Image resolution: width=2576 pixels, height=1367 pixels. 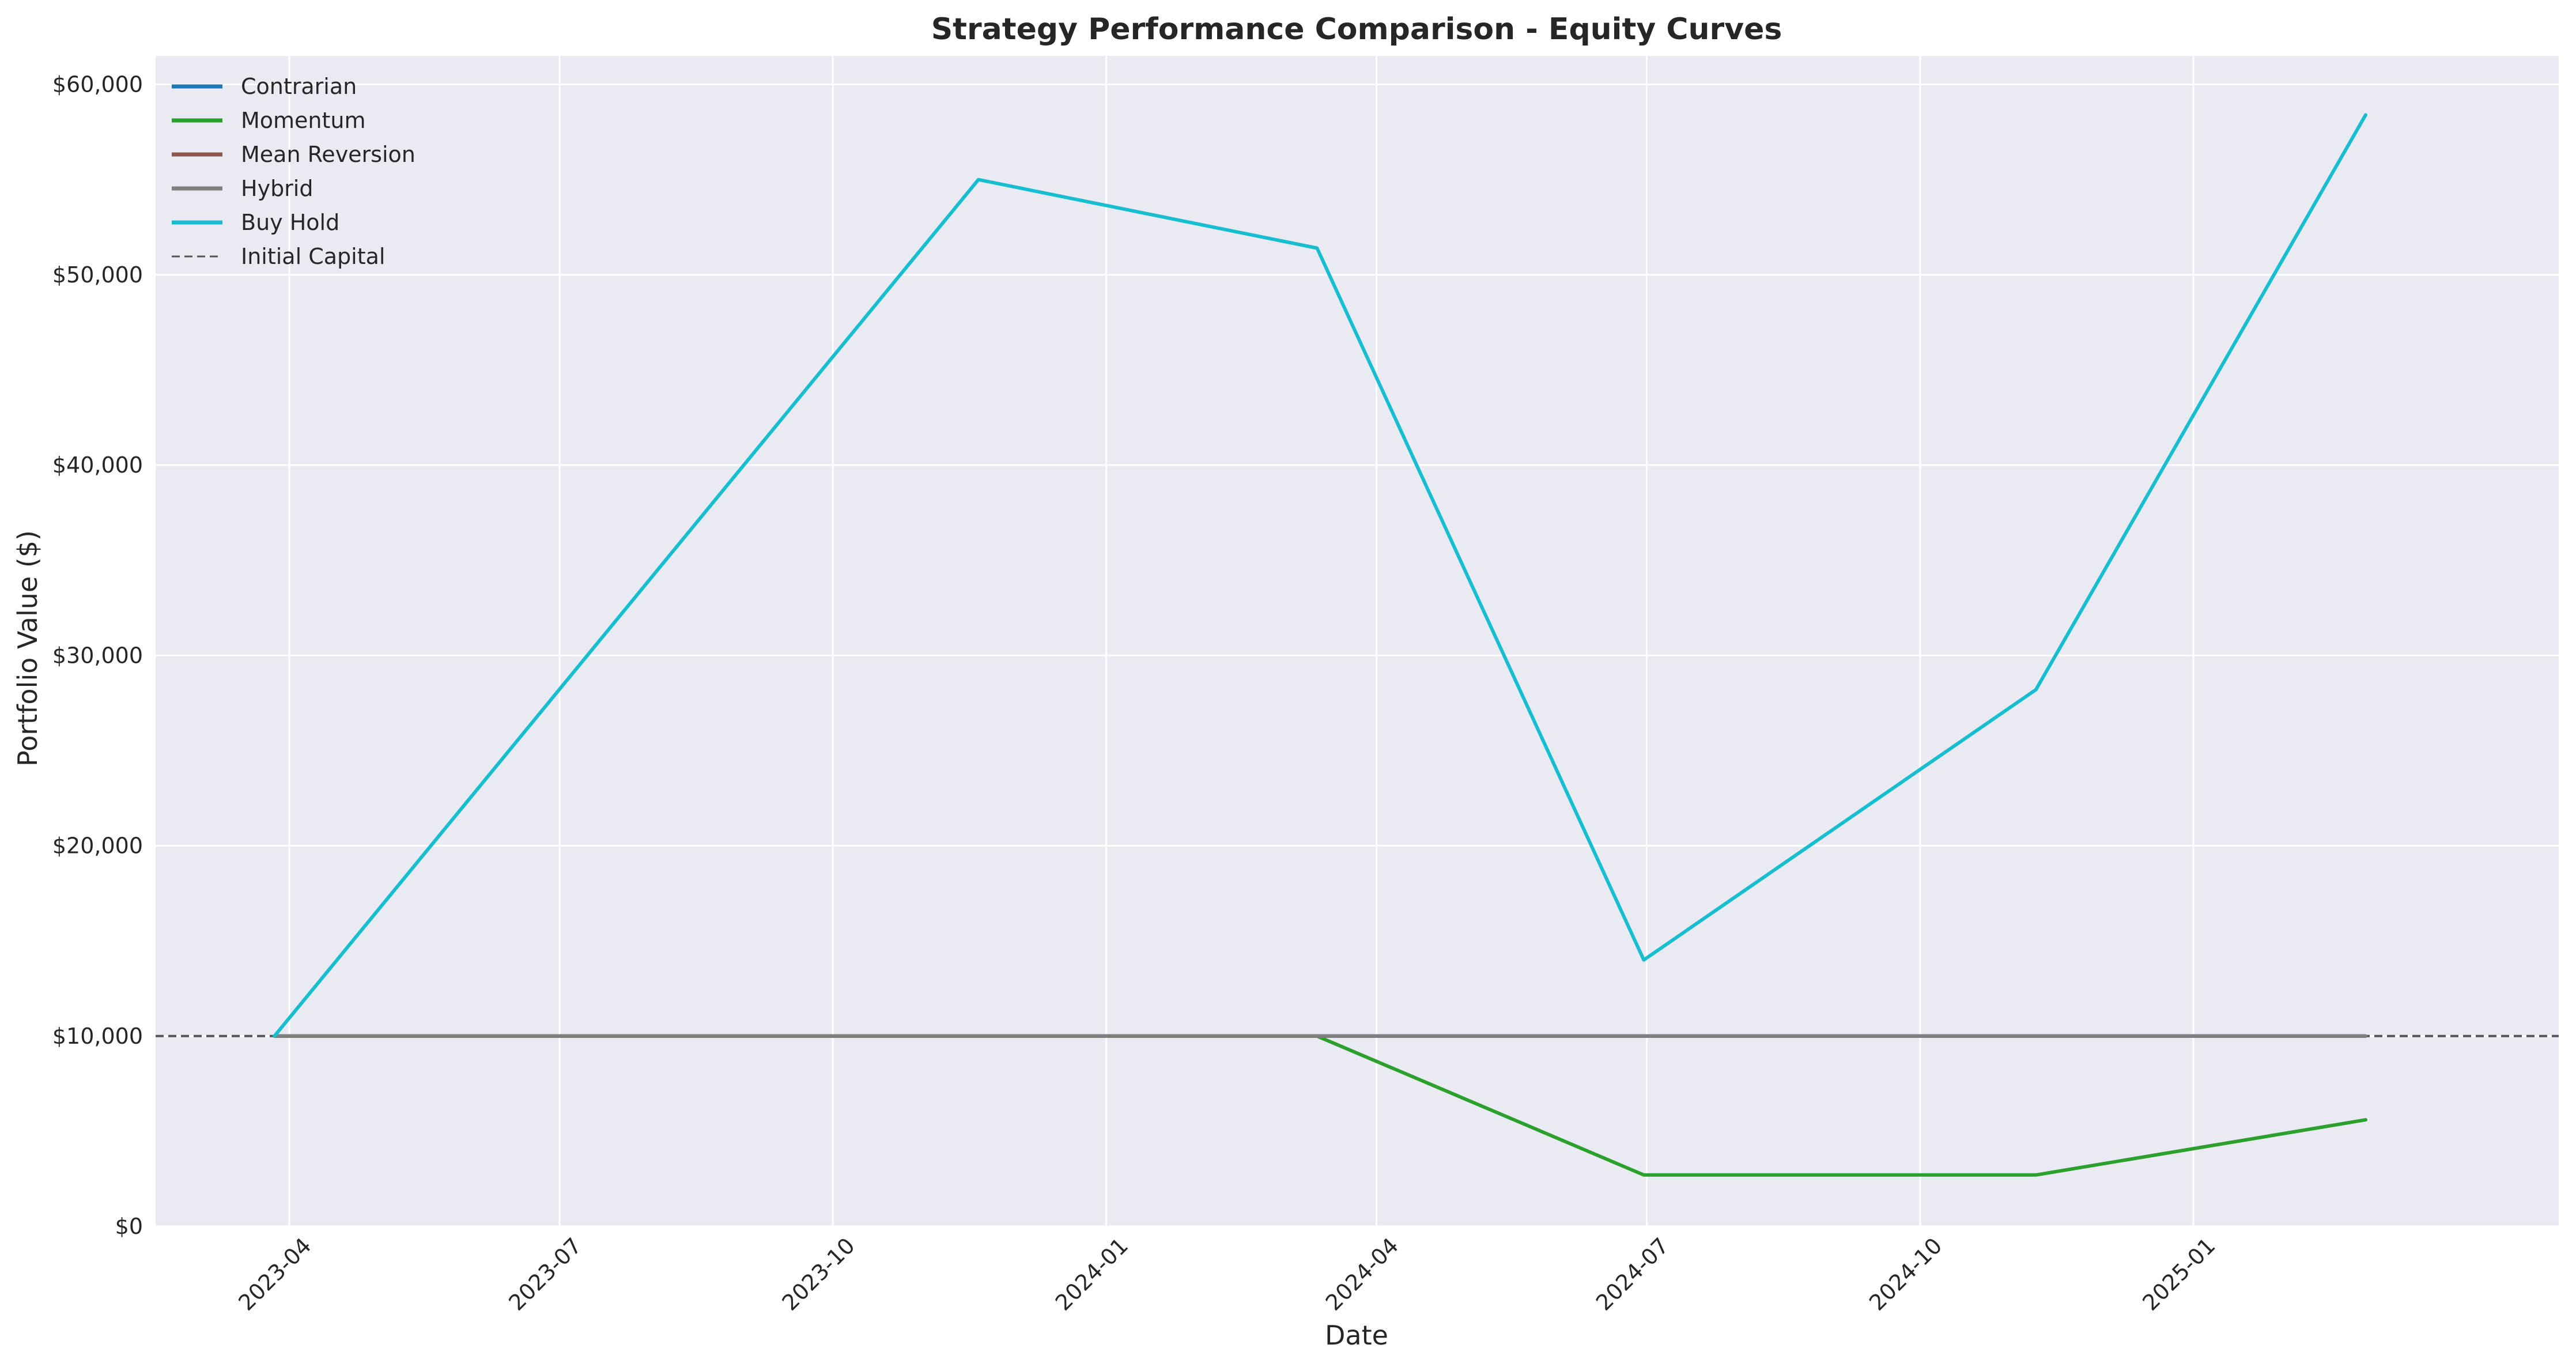 What do you see at coordinates (97, 846) in the screenshot?
I see `y-tick-label: $20,000` at bounding box center [97, 846].